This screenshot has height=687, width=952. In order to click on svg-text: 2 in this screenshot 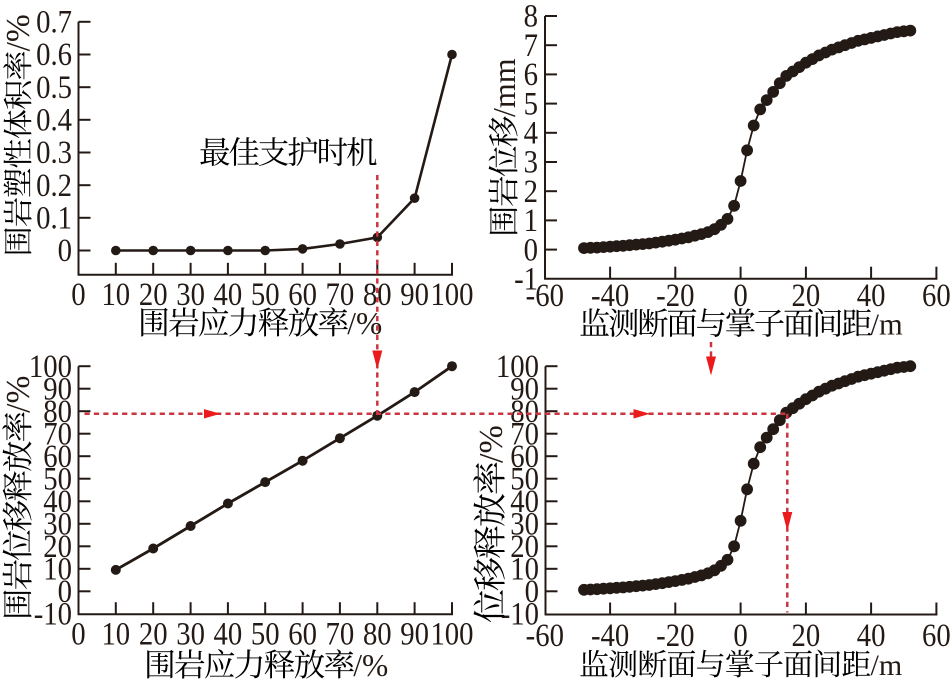, I will do `click(531, 191)`.